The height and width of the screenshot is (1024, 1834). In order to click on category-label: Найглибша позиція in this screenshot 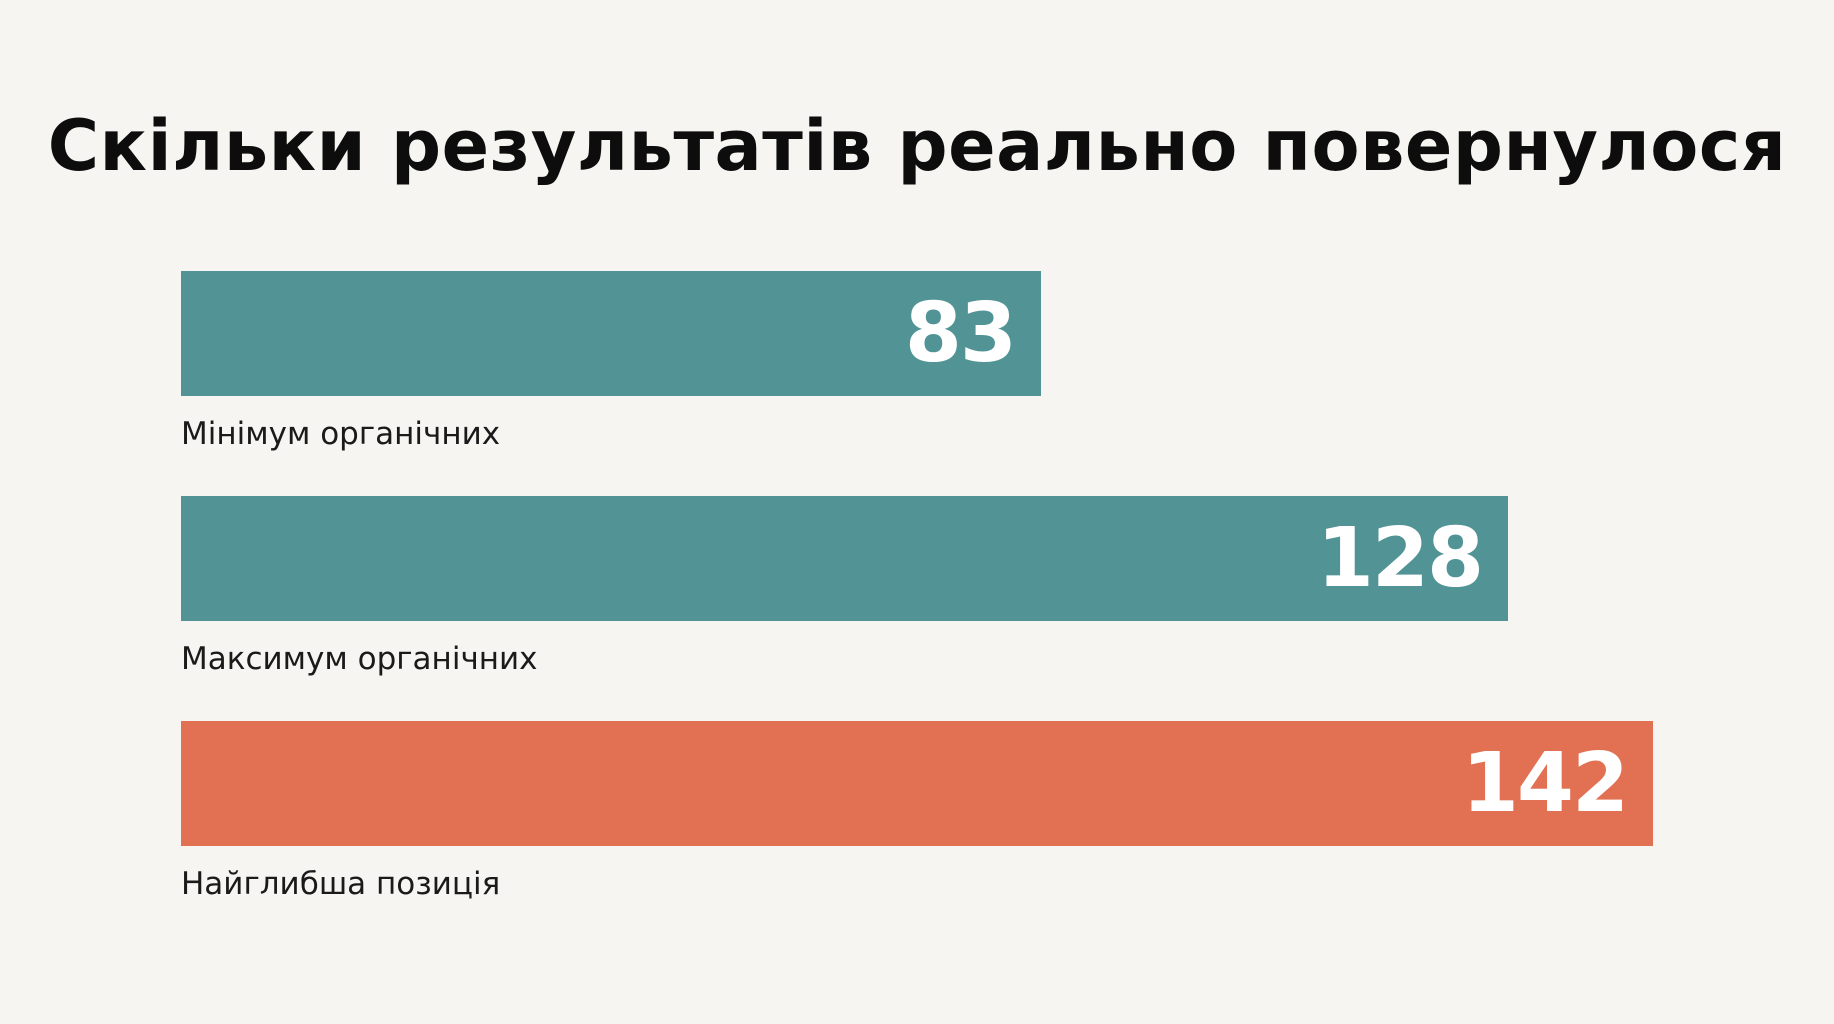, I will do `click(341, 884)`.